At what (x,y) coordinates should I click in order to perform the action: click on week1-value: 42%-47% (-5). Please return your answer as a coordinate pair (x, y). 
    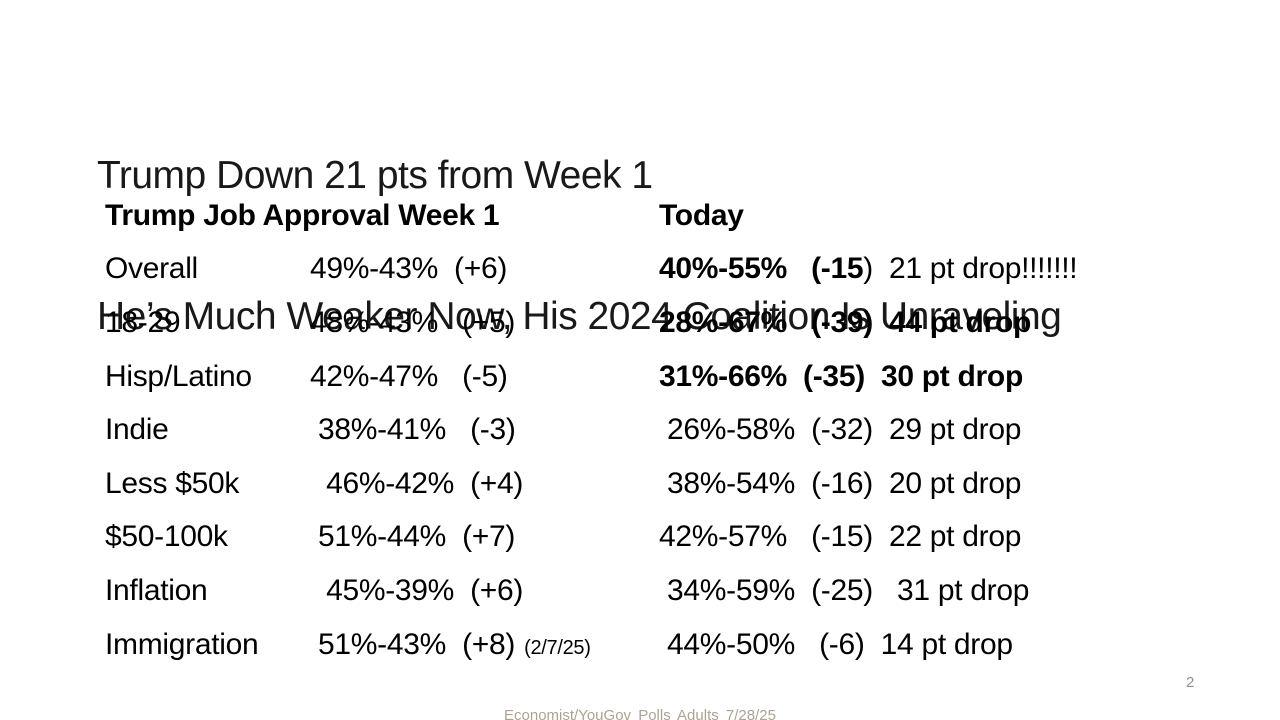
    Looking at the image, I should click on (409, 376).